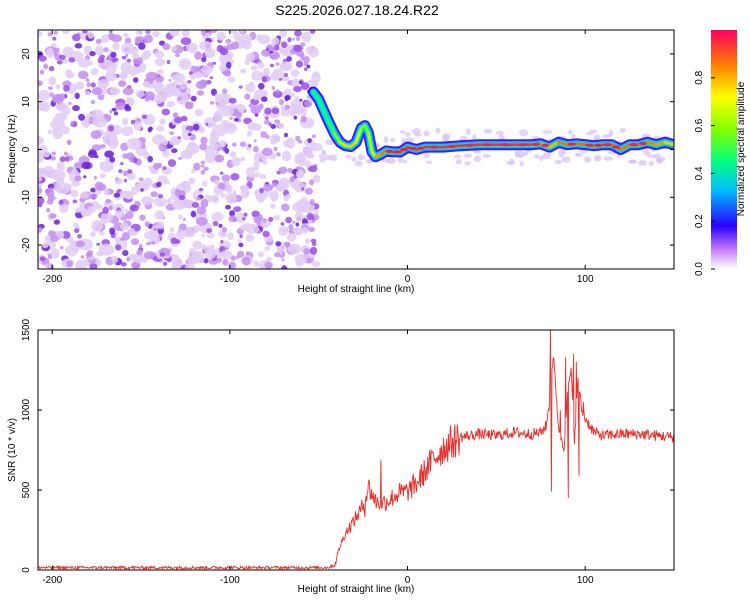 The height and width of the screenshot is (600, 750). Describe the element at coordinates (589, 145) in the screenshot. I see `spectrogram-ridge-peak` at that location.